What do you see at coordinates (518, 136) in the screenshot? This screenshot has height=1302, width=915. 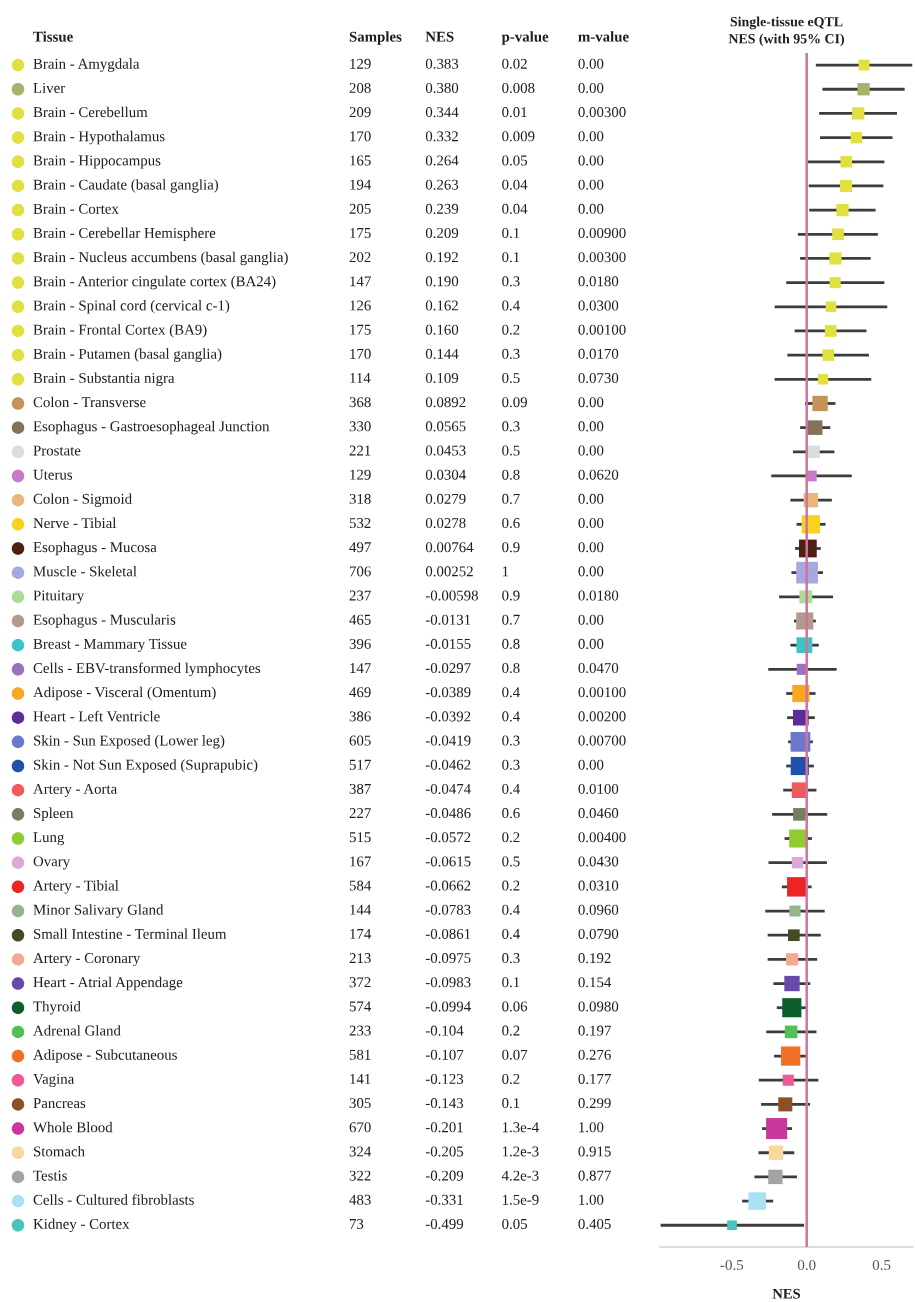 I see `data-label: 0.009` at bounding box center [518, 136].